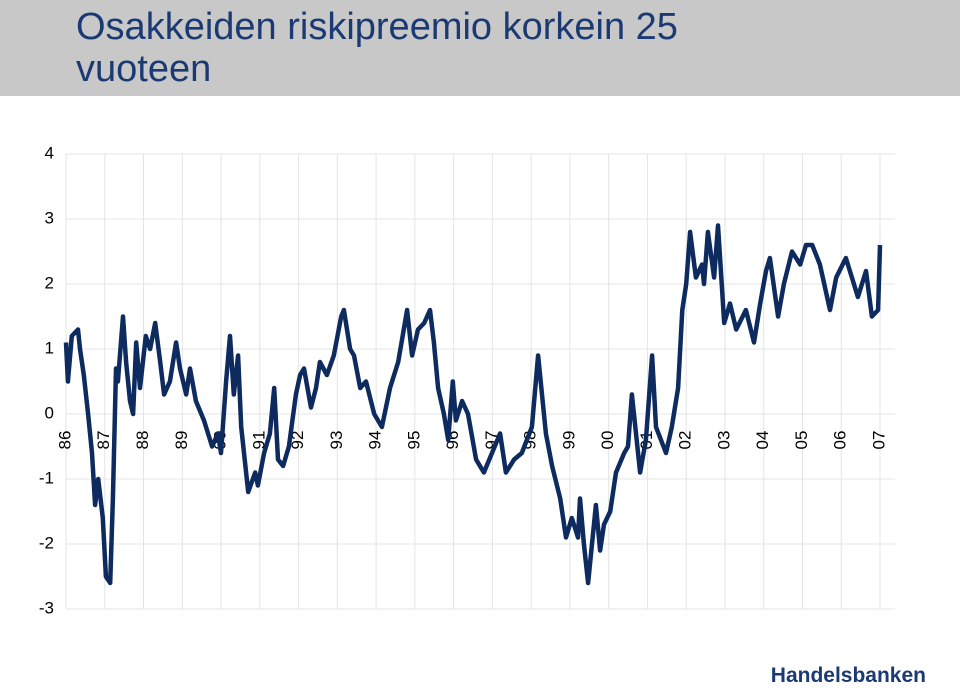  What do you see at coordinates (49, 217) in the screenshot?
I see `y-tick-label: 3` at bounding box center [49, 217].